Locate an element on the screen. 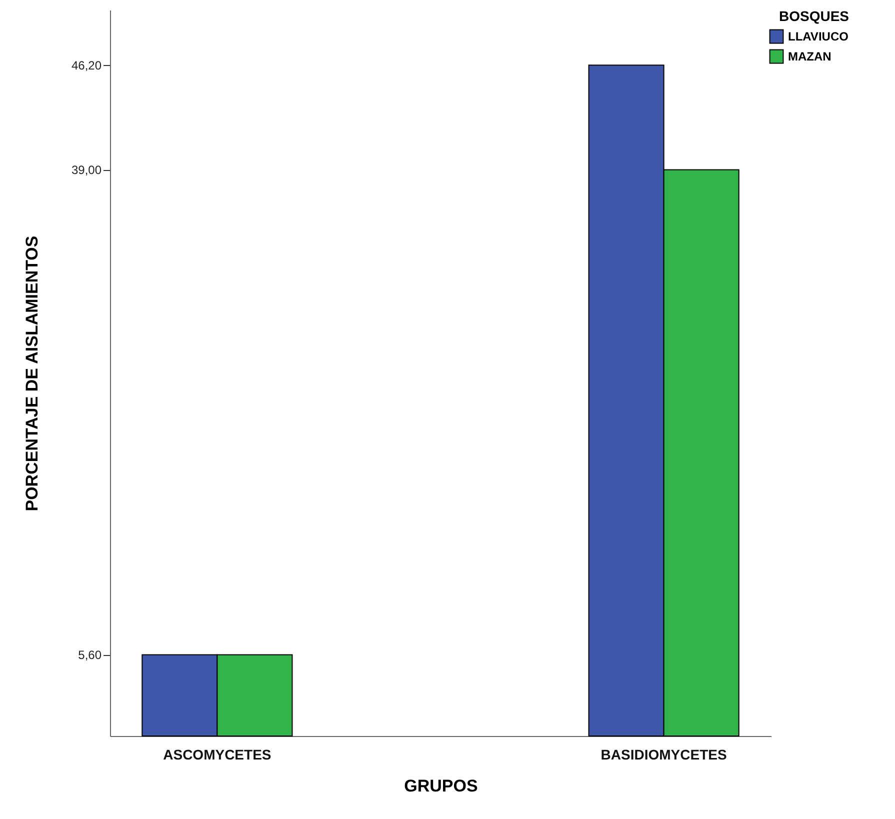 This screenshot has width=895, height=819. x-tick-label: BASIDIOMYCETES is located at coordinates (663, 754).